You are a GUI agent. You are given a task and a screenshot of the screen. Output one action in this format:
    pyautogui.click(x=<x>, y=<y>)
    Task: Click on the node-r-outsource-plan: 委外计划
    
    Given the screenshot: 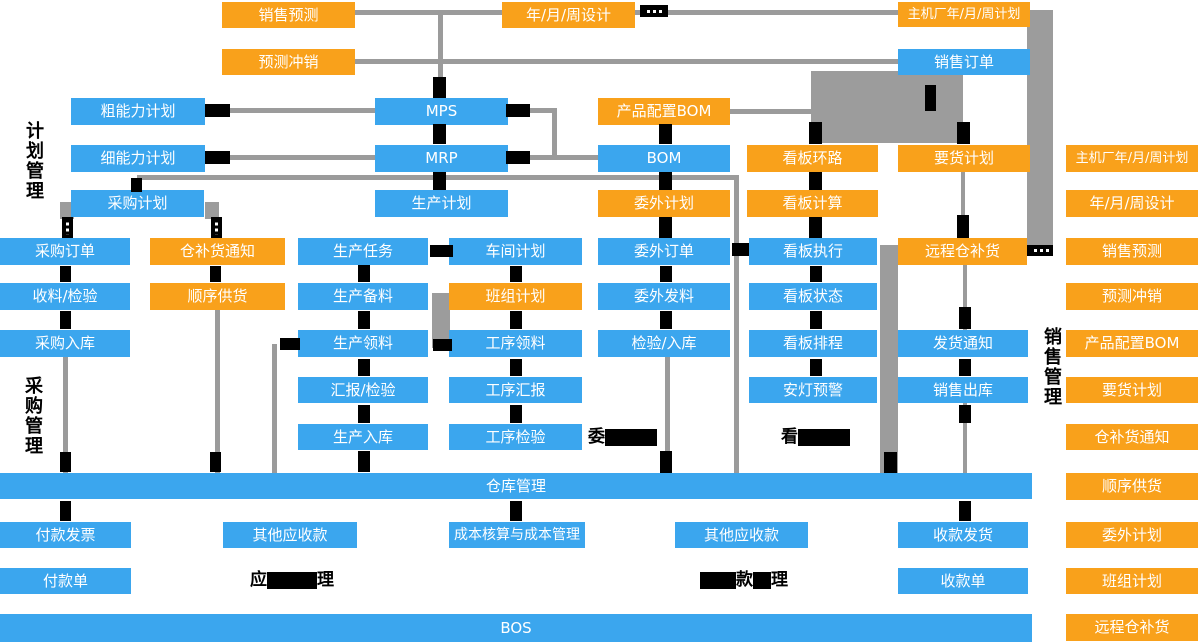 What is the action you would take?
    pyautogui.click(x=1132, y=535)
    